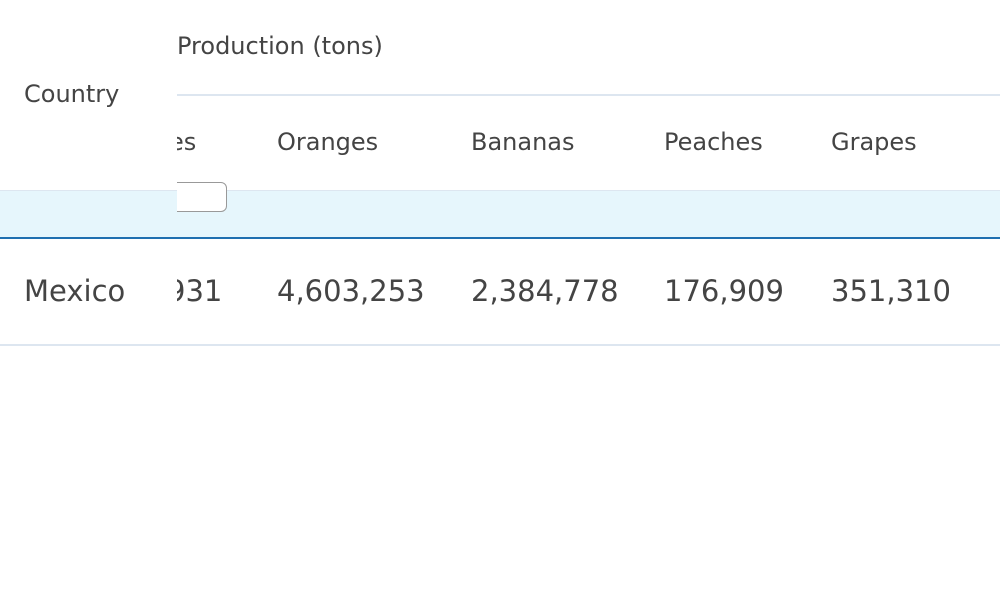 Image resolution: width=1000 pixels, height=600 pixels. Describe the element at coordinates (75, 291) in the screenshot. I see `cell: Mexico` at that location.